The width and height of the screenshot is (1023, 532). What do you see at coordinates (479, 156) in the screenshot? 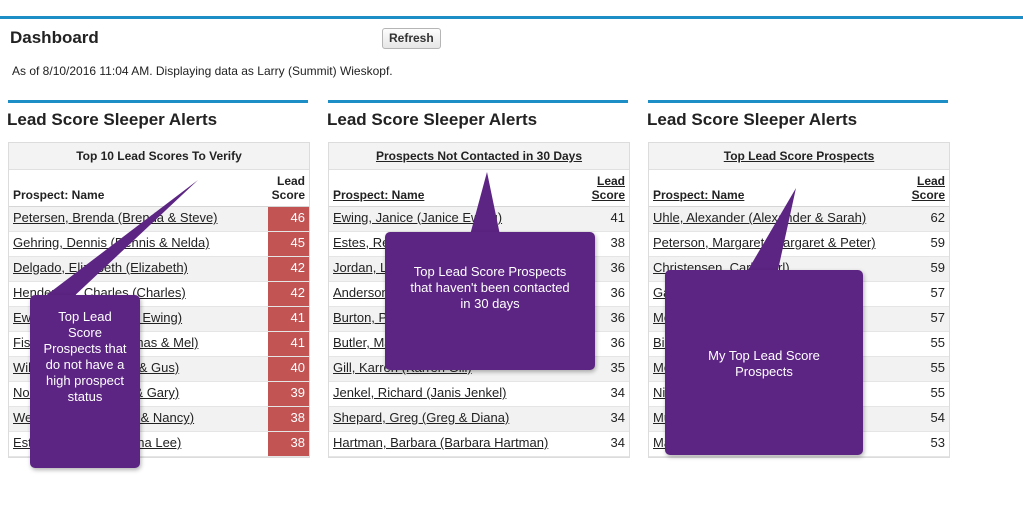
I see `panel-title-link: Prospects Not Contacted in 30 Days` at bounding box center [479, 156].